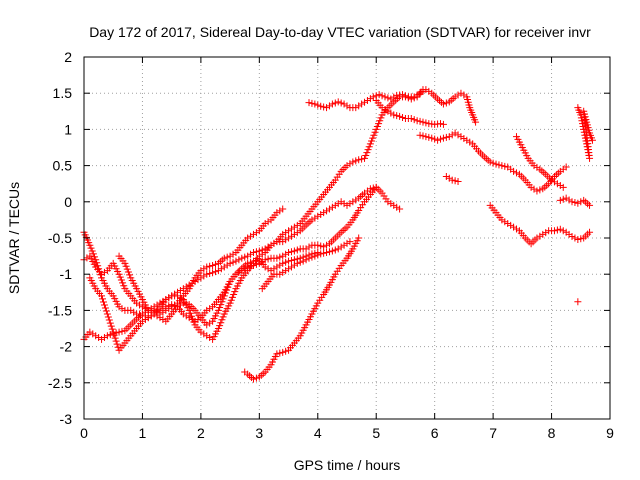 This screenshot has width=640, height=480. I want to click on x-tick-label: 3, so click(259, 433).